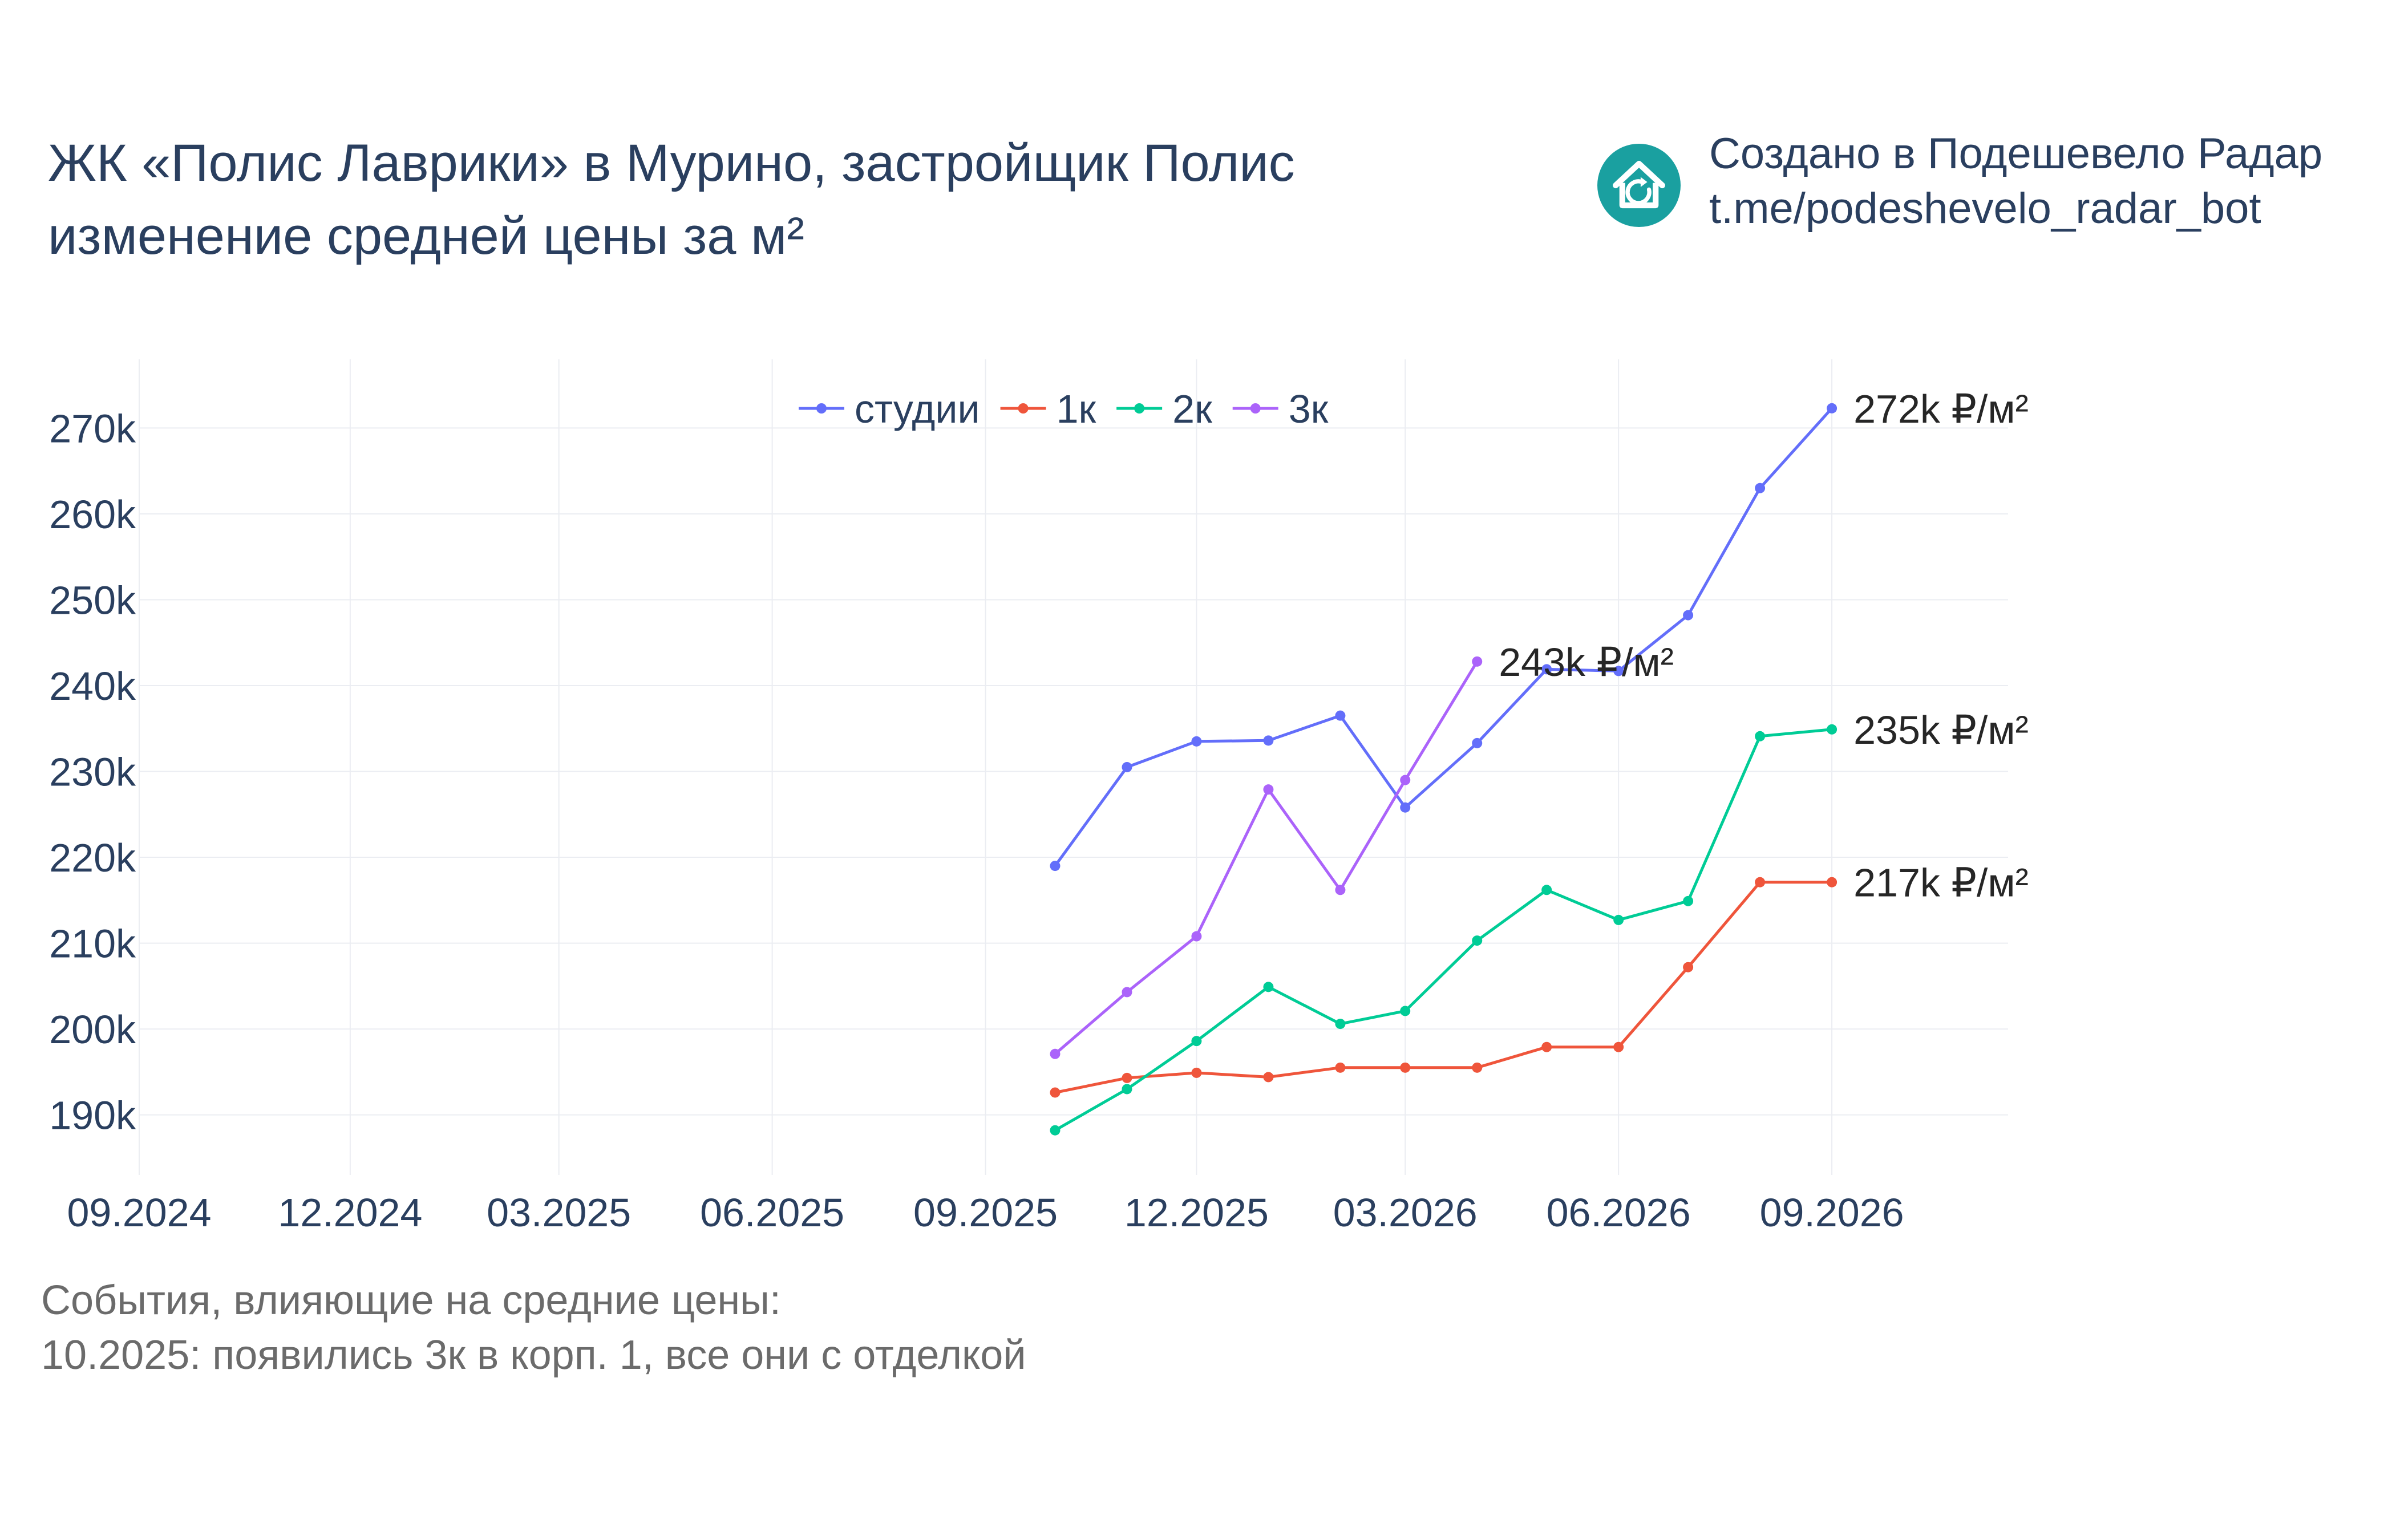 This screenshot has height=1540, width=2396. I want to click on end-value-label: 272k ₽/м², so click(1941, 409).